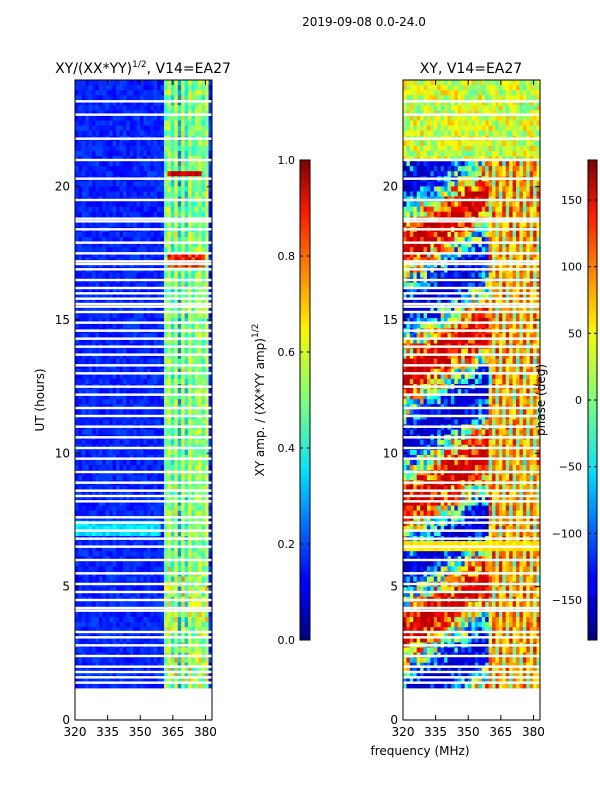  What do you see at coordinates (62, 453) in the screenshot?
I see `amplitude-y-tick-label: 10` at bounding box center [62, 453].